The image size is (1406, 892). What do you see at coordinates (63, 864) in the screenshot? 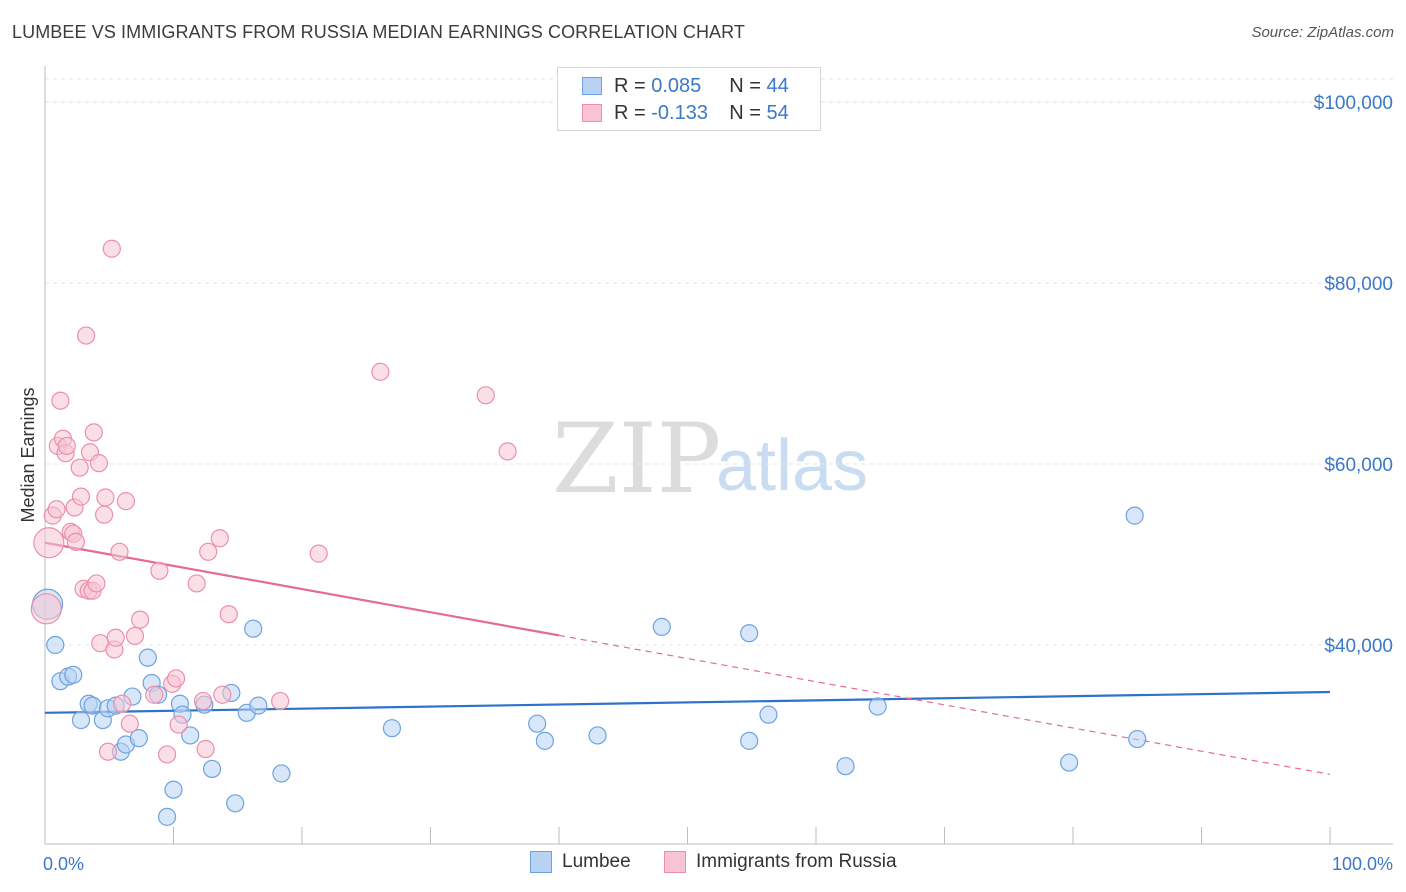
I see `x-tick-label-min: 0.0%` at bounding box center [63, 864].